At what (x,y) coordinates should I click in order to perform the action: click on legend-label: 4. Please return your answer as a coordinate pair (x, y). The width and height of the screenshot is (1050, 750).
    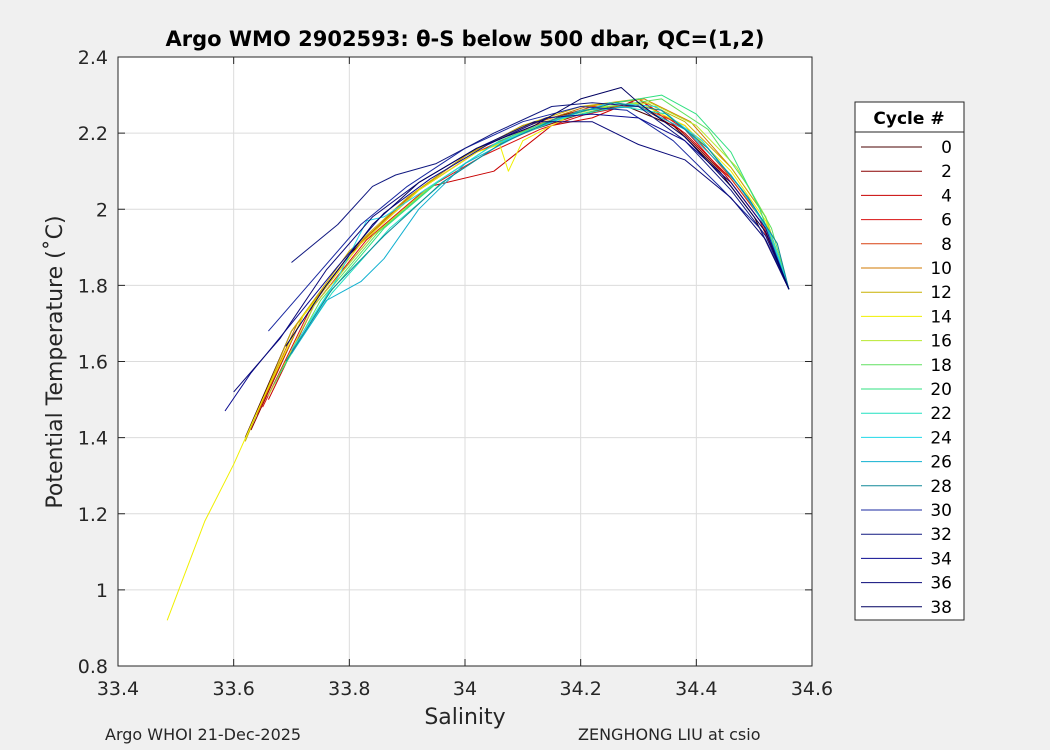
    Looking at the image, I should click on (946, 196).